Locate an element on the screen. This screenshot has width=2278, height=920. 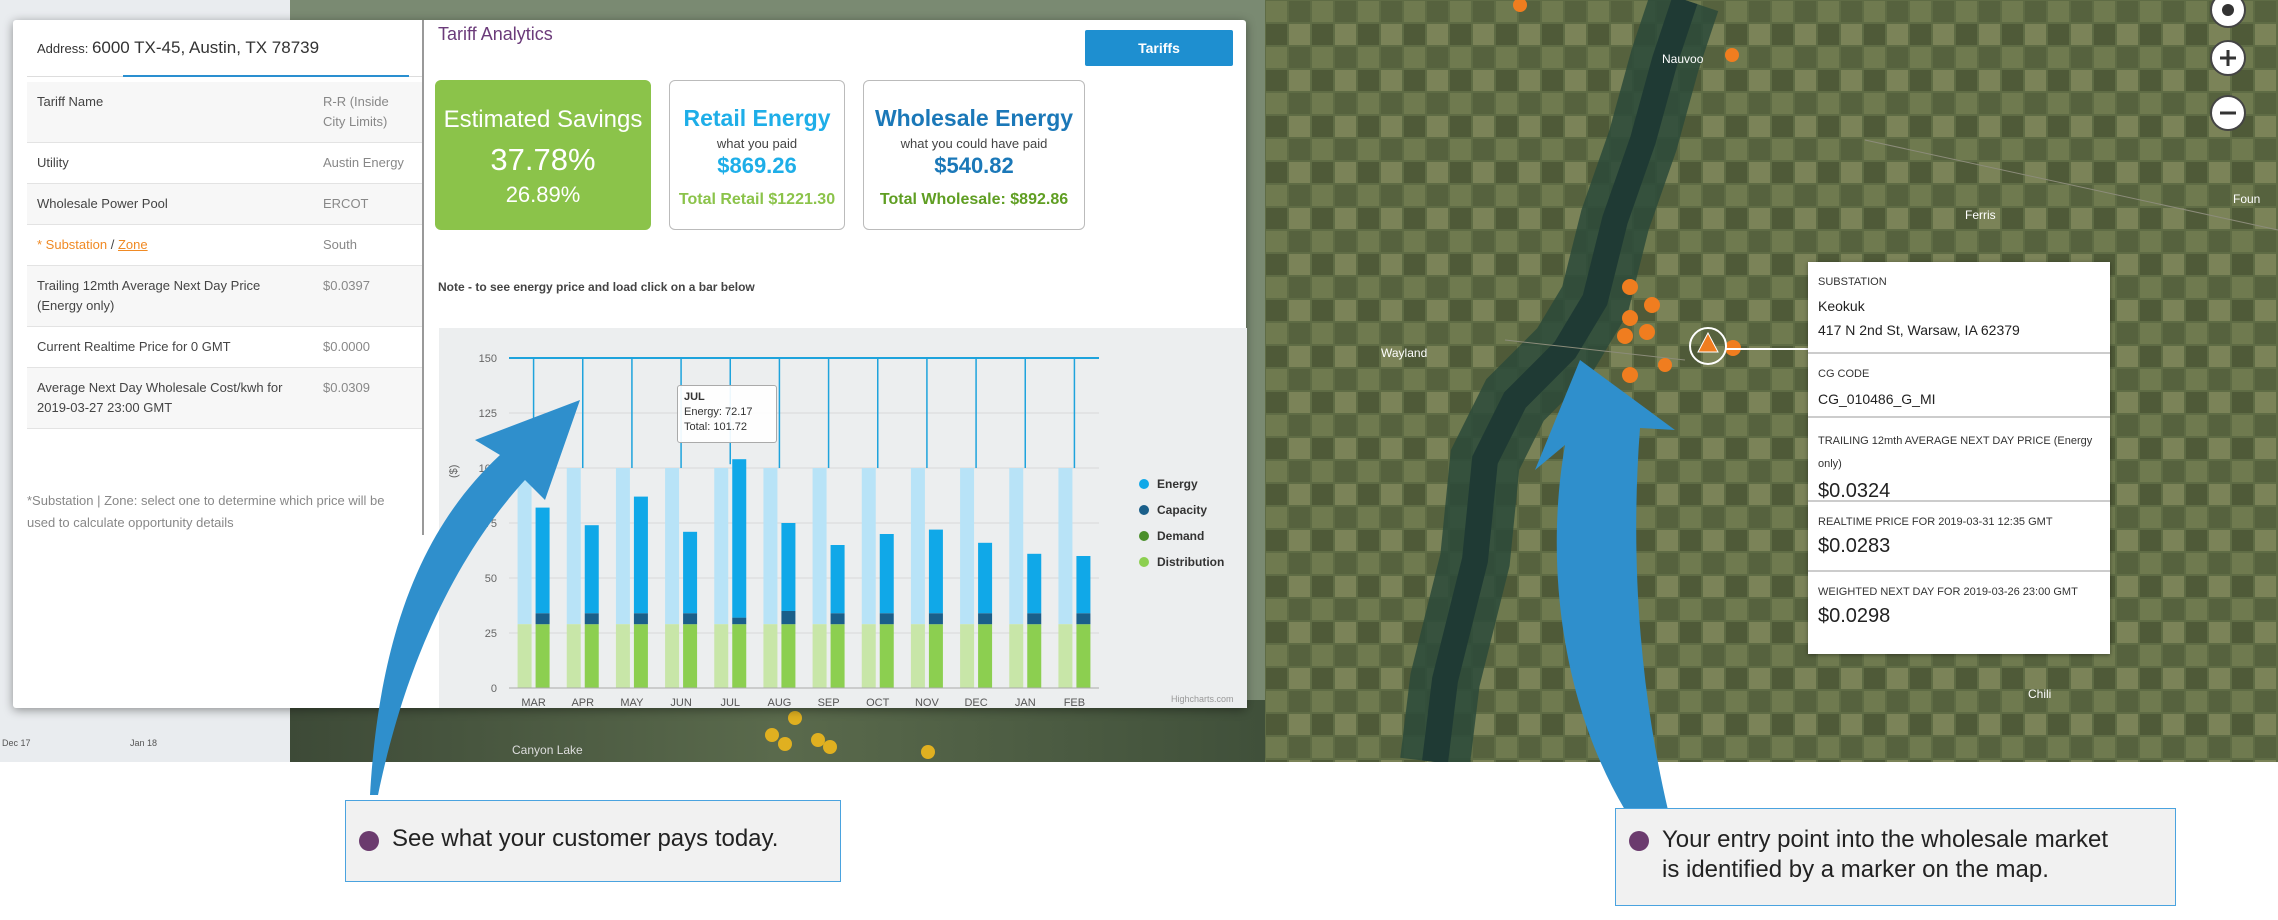
wholesale-title: Wholesale Energy is located at coordinates (974, 118).